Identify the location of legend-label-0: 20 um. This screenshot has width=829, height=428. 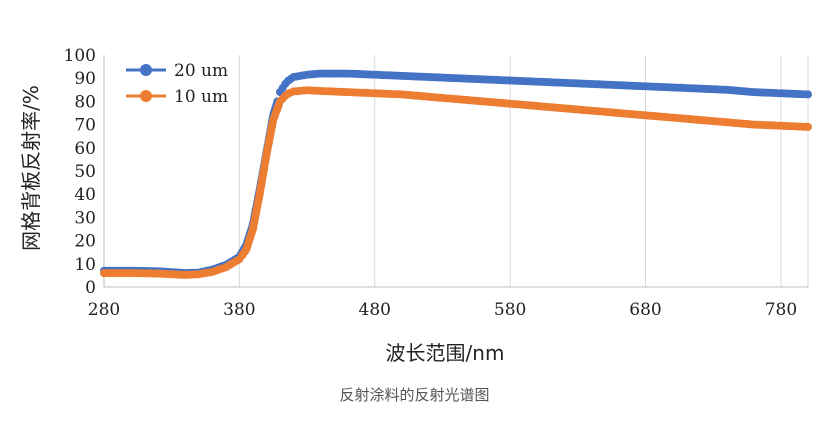
(201, 71).